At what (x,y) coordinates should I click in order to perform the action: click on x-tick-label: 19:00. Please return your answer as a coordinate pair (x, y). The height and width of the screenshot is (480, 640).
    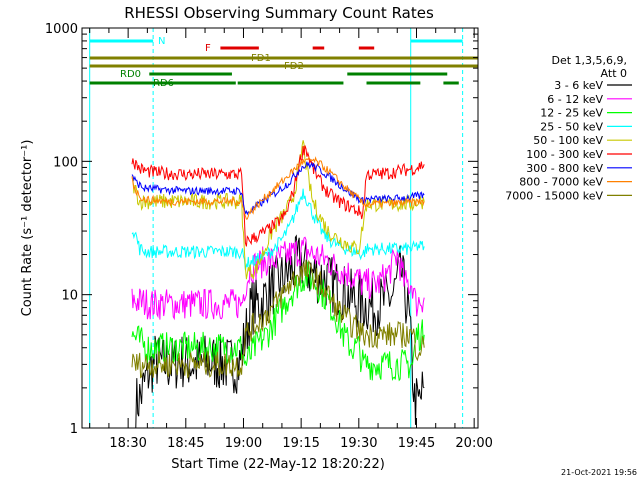
    Looking at the image, I should click on (243, 443).